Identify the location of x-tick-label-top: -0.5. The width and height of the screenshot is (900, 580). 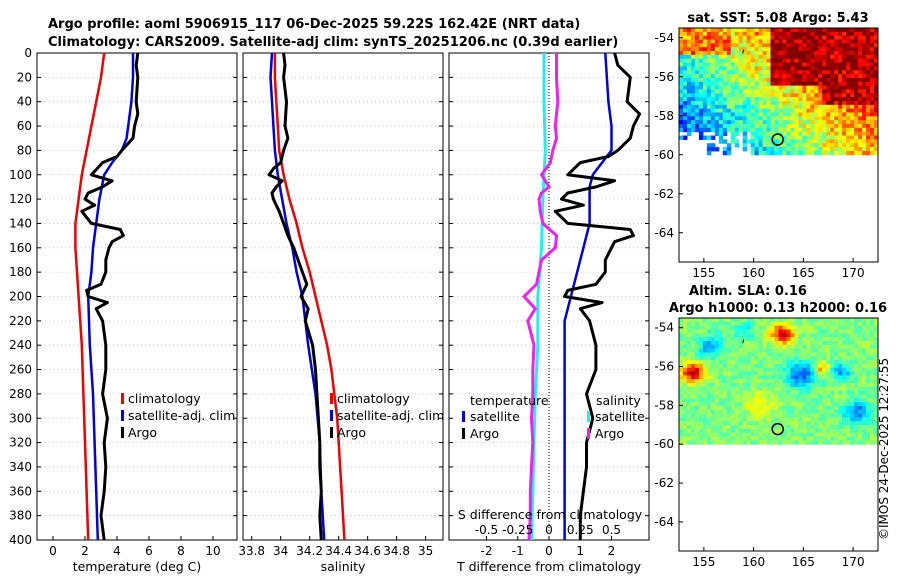
(486, 530).